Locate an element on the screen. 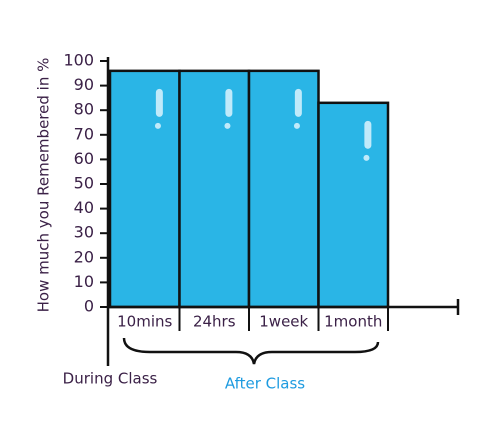  y-axis-label: How much you Remembered in % is located at coordinates (44, 185).